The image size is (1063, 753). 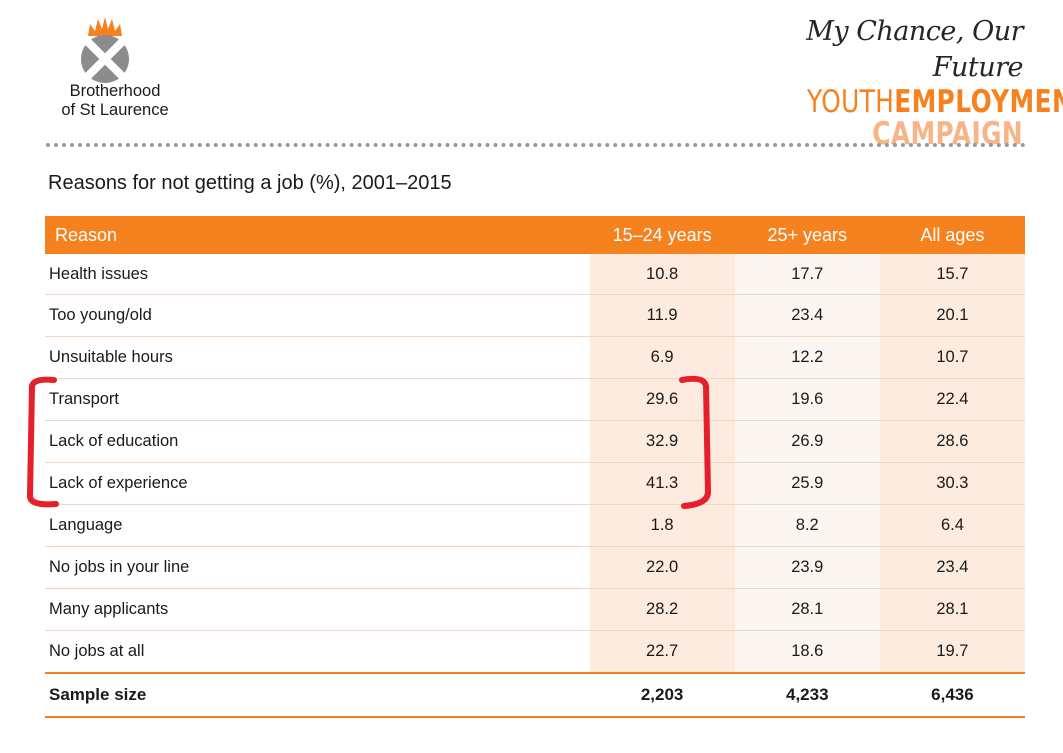 I want to click on value-all-ages: 28.1, so click(x=952, y=609).